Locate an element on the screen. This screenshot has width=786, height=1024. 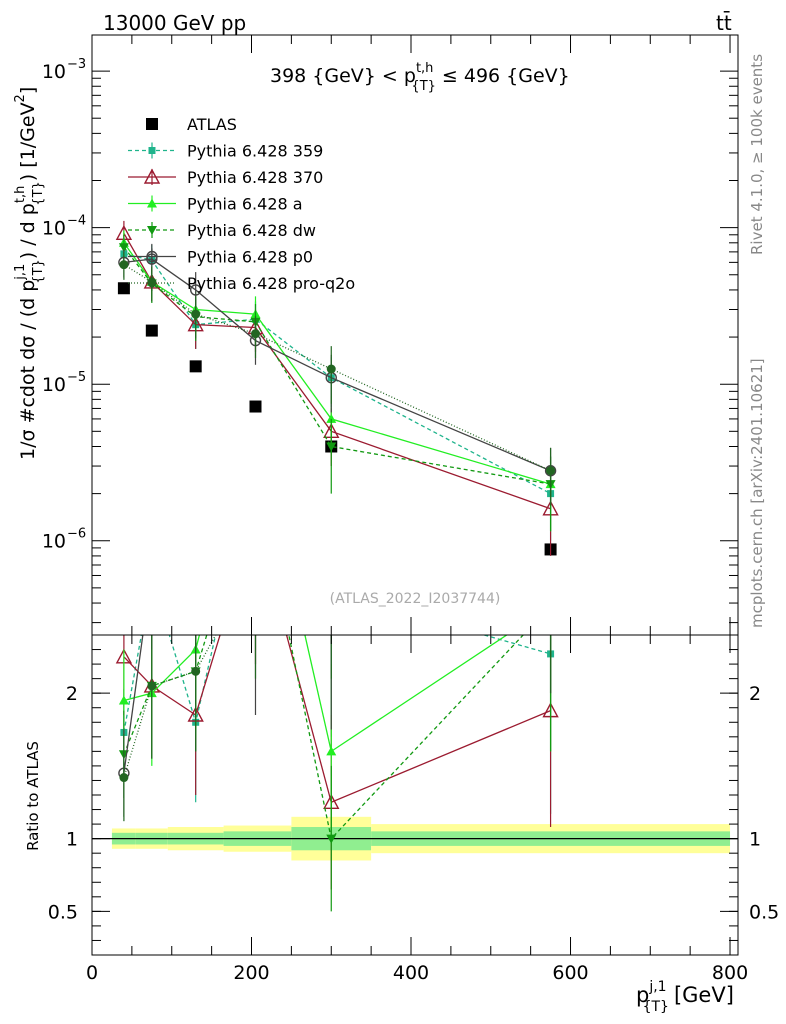
ratio-y-tick-label: 0.5 is located at coordinates (63, 912).